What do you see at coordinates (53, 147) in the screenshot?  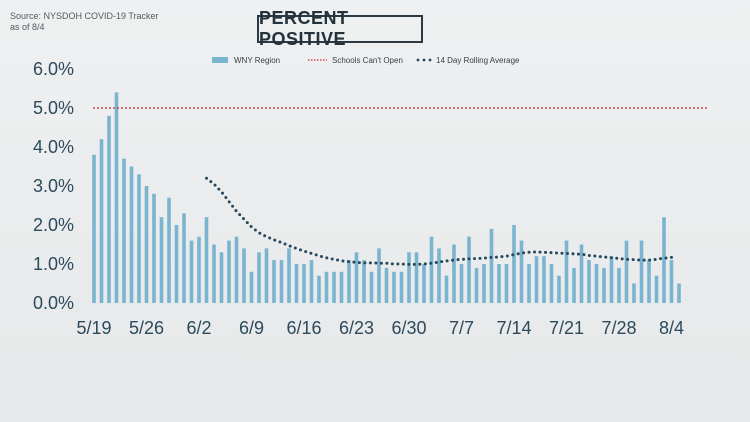 I see `y-tick-label: 4.0%` at bounding box center [53, 147].